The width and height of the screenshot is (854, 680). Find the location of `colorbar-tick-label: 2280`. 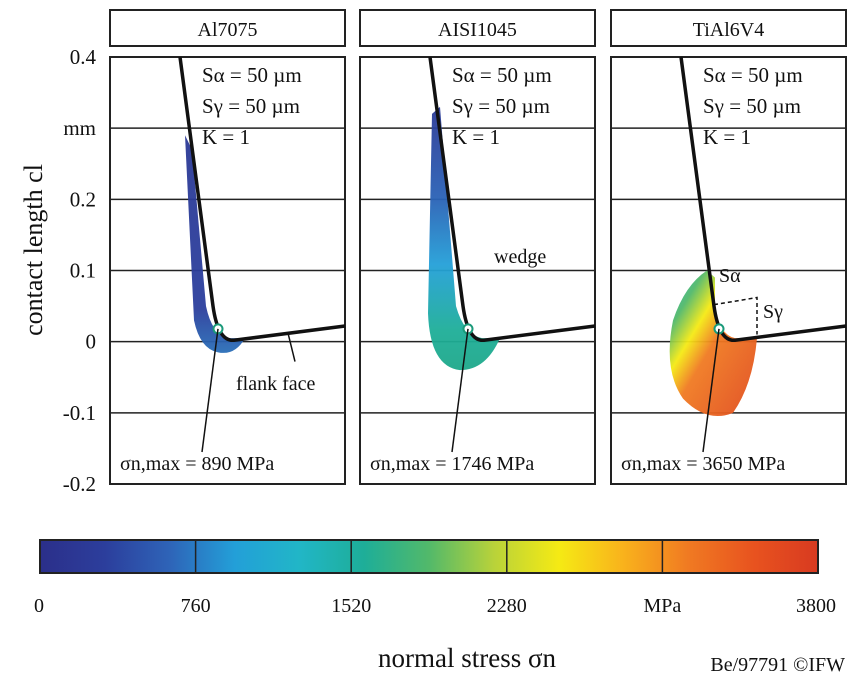

colorbar-tick-label: 2280 is located at coordinates (507, 606).